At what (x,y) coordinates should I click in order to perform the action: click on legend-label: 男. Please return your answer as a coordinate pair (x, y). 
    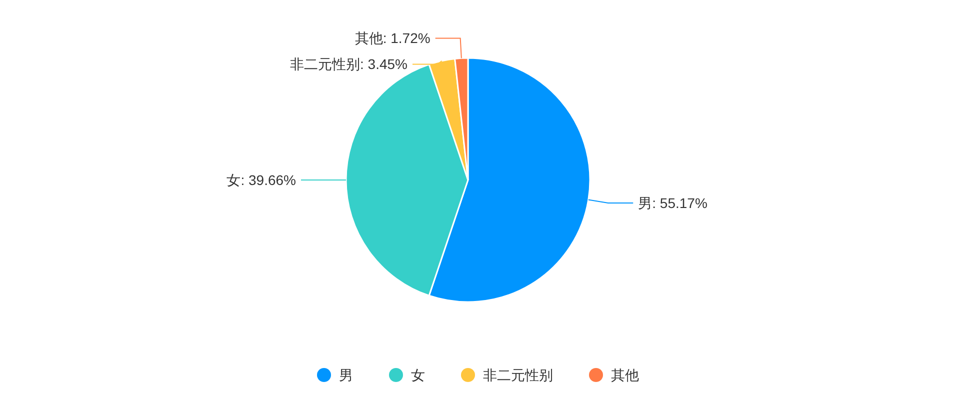
    Looking at the image, I should click on (346, 375).